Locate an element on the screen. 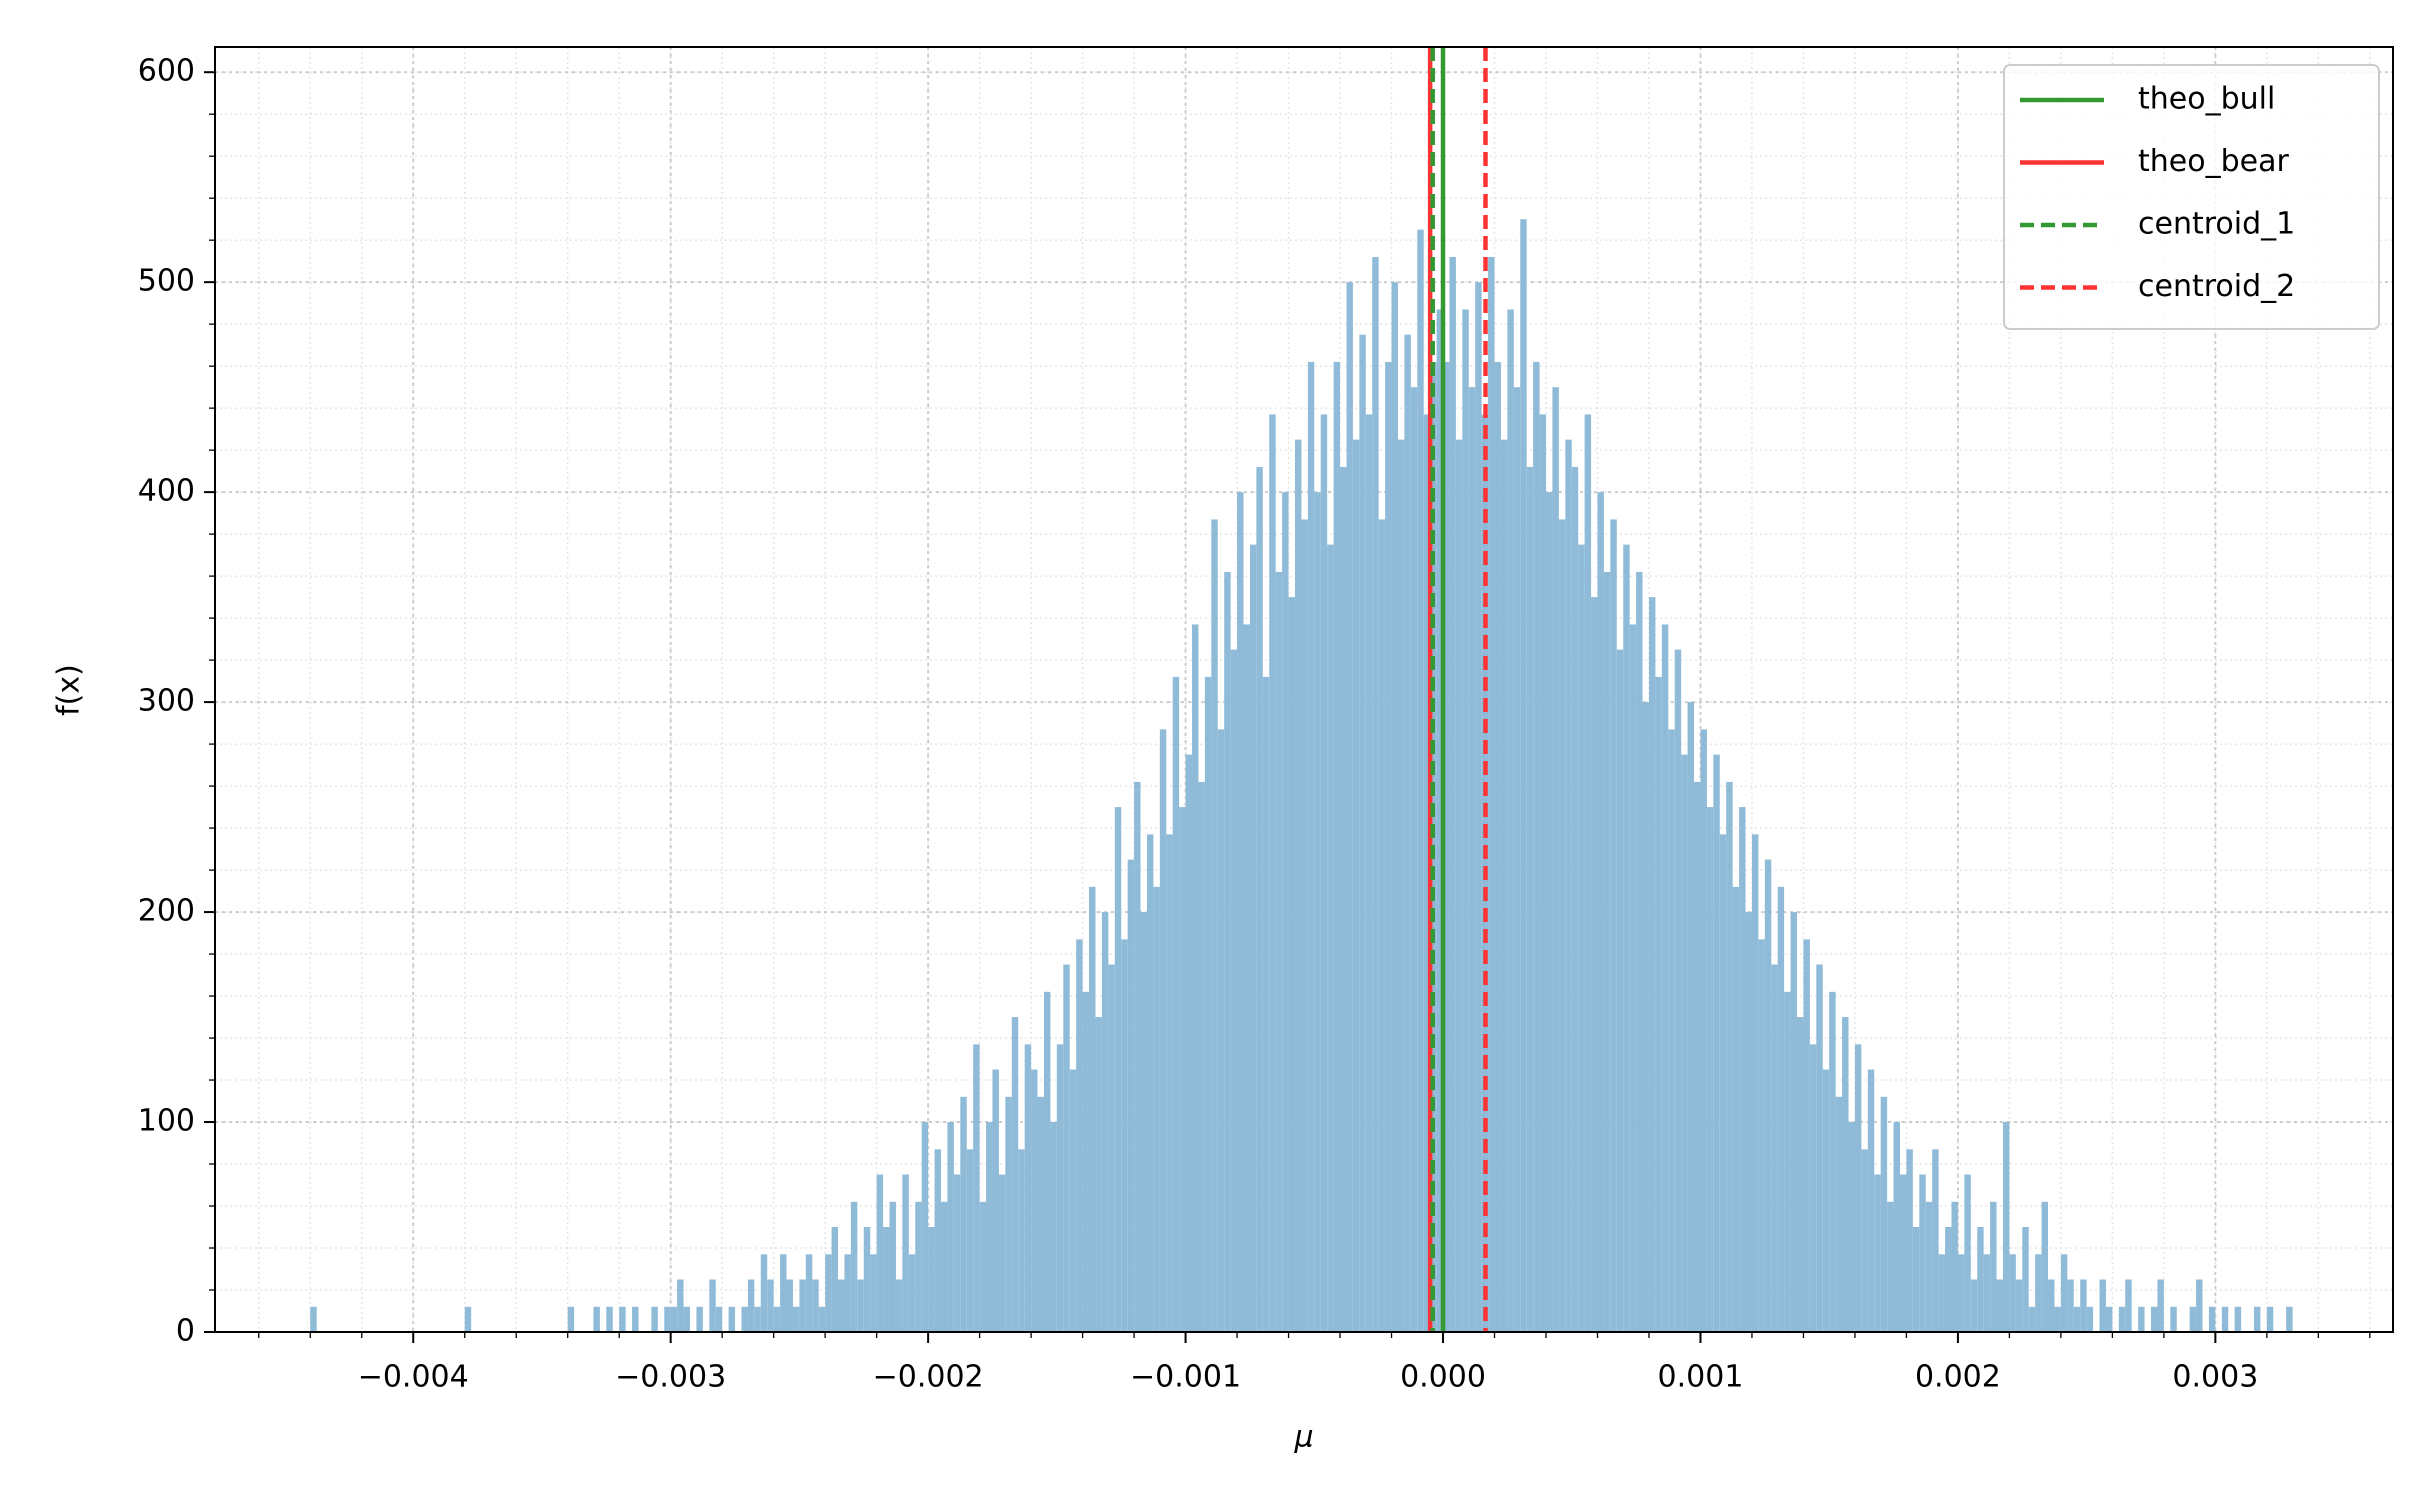 The image size is (2427, 1500). legend-label: centroid_2 is located at coordinates (2216, 286).